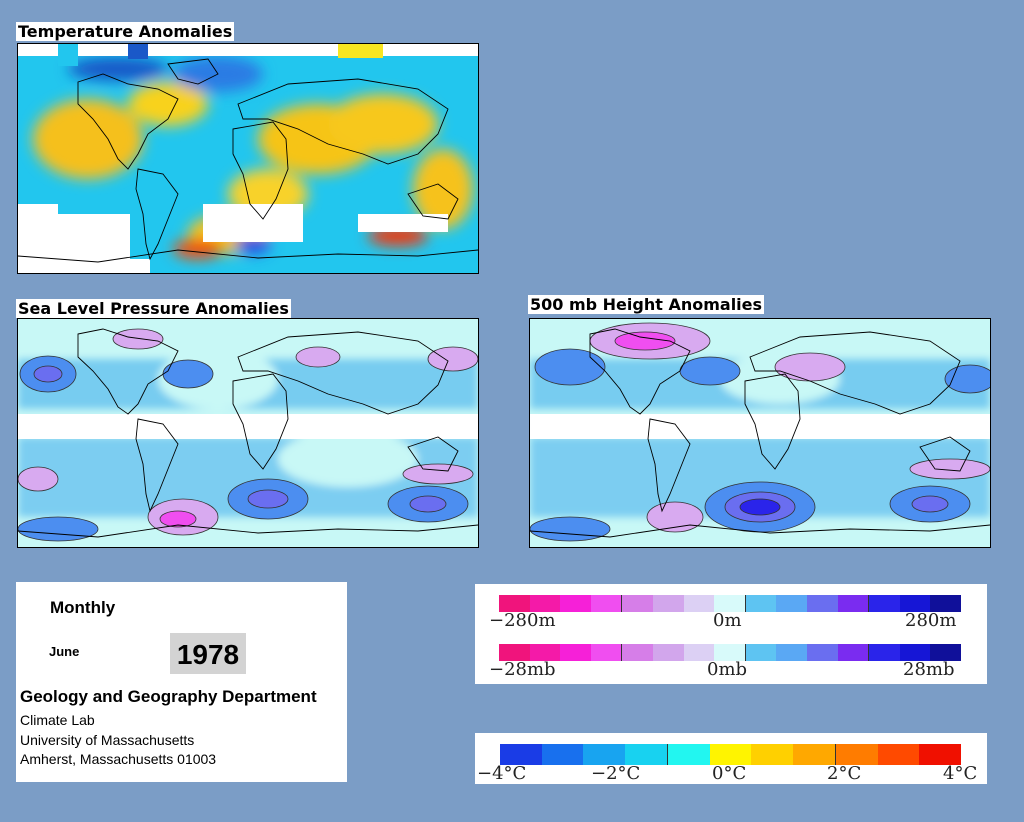  Describe the element at coordinates (125, 31) in the screenshot. I see `temperature-title: Temperature Anomalies` at that location.